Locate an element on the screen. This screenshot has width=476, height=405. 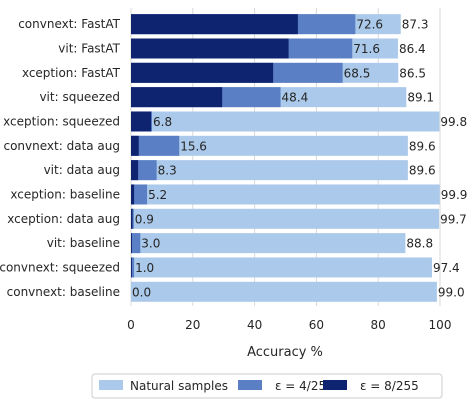
eps4-value-label: 48.4 is located at coordinates (295, 98).